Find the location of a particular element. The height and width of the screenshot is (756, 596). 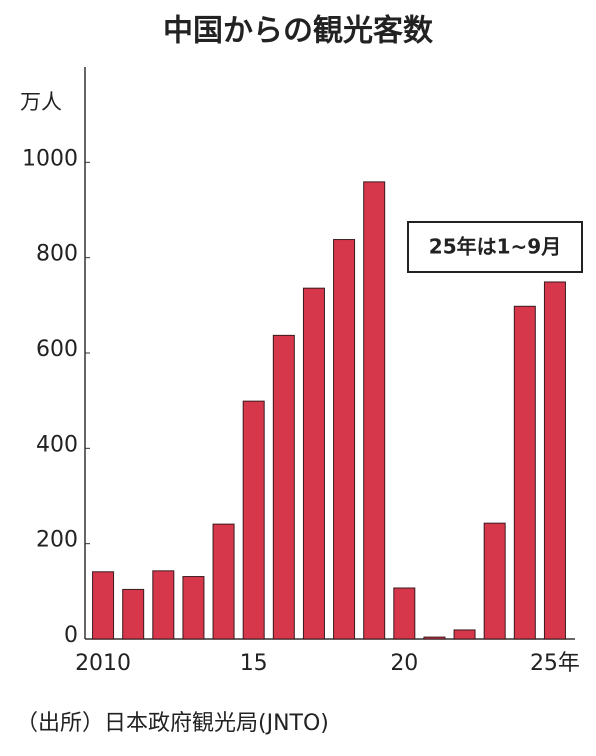

x-tick-label: 2010 is located at coordinates (103, 663).